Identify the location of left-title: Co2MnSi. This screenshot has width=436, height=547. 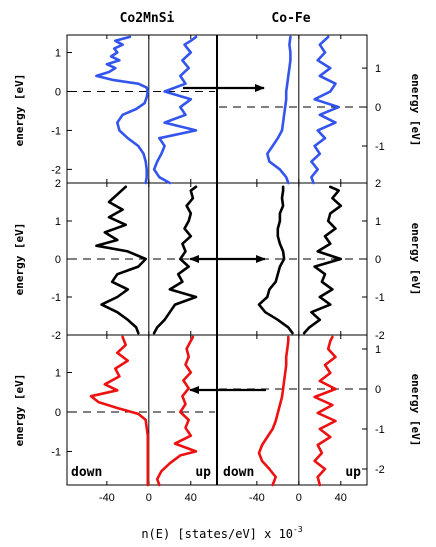
(147, 18).